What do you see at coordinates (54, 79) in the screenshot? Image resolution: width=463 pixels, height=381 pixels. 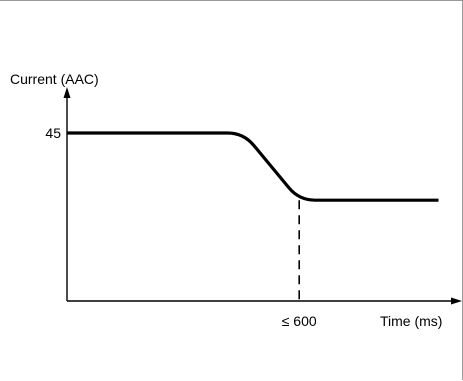 I see `y-axis-label: Current (AAC)` at bounding box center [54, 79].